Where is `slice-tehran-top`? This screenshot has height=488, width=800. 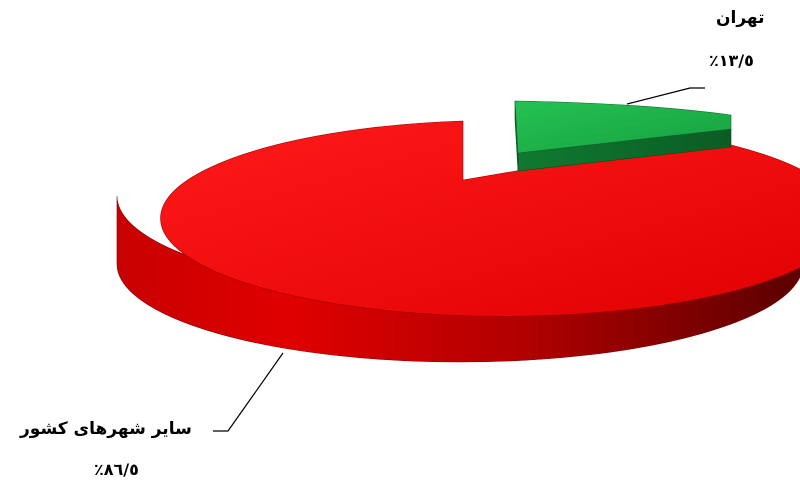 slice-tehran-top is located at coordinates (623, 127).